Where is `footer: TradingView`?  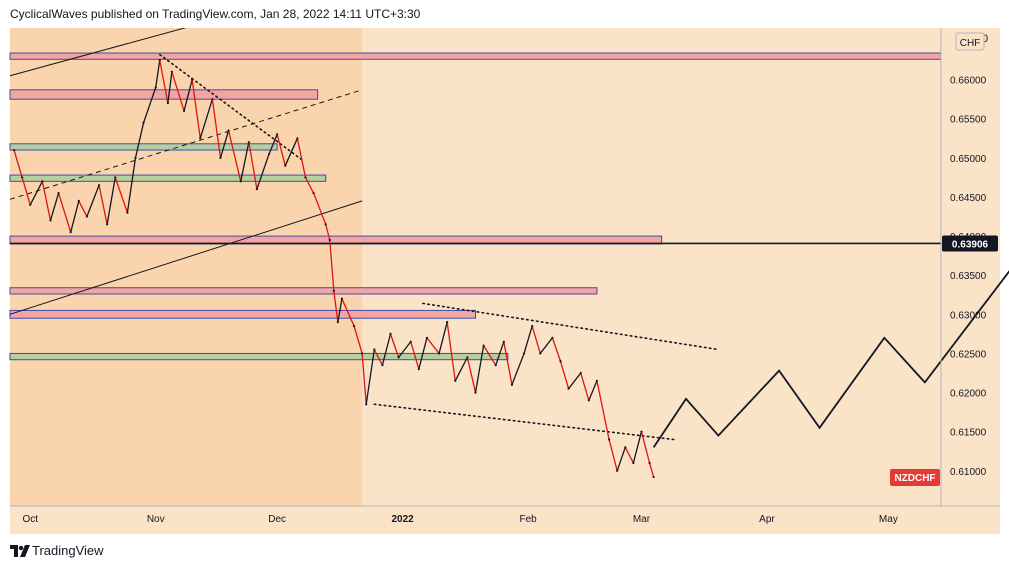 footer: TradingView is located at coordinates (504, 552).